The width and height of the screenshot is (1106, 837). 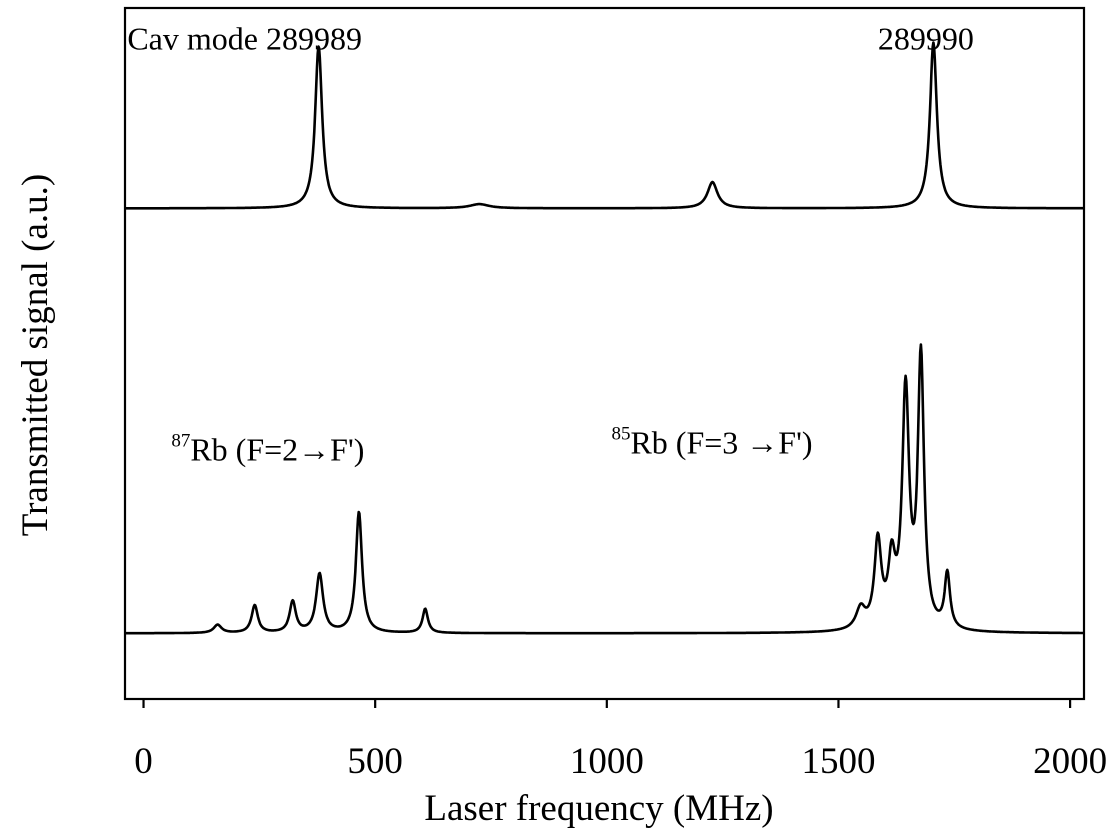 What do you see at coordinates (607, 703) in the screenshot?
I see `x-axis-ticks` at bounding box center [607, 703].